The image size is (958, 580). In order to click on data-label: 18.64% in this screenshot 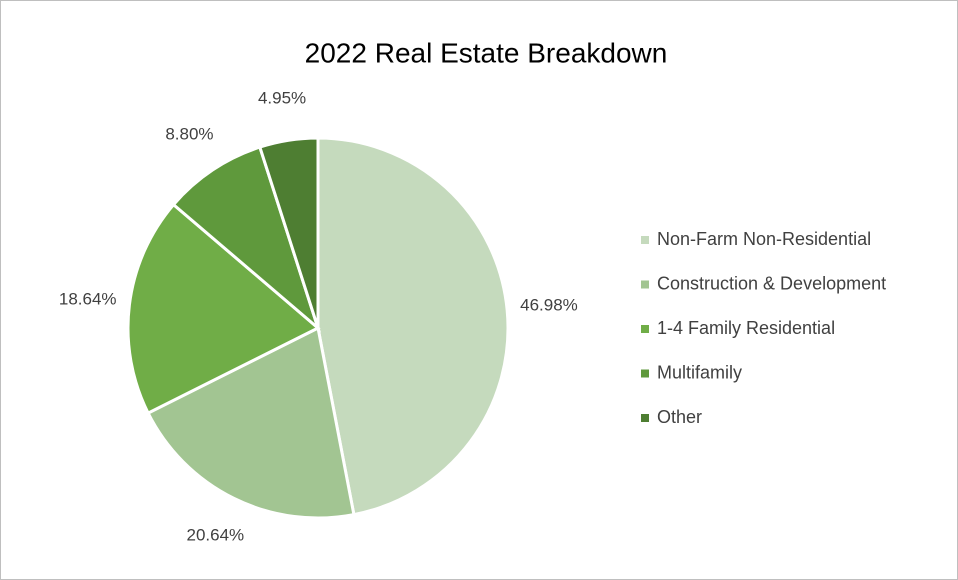, I will do `click(88, 298)`.